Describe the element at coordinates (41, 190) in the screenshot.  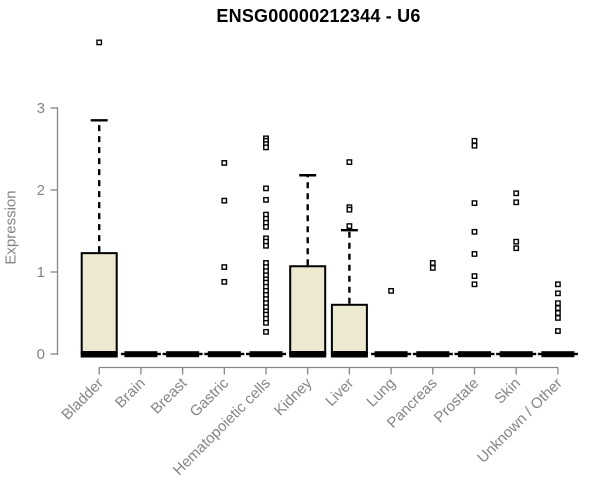
I see `y-tick-label: 2` at that location.